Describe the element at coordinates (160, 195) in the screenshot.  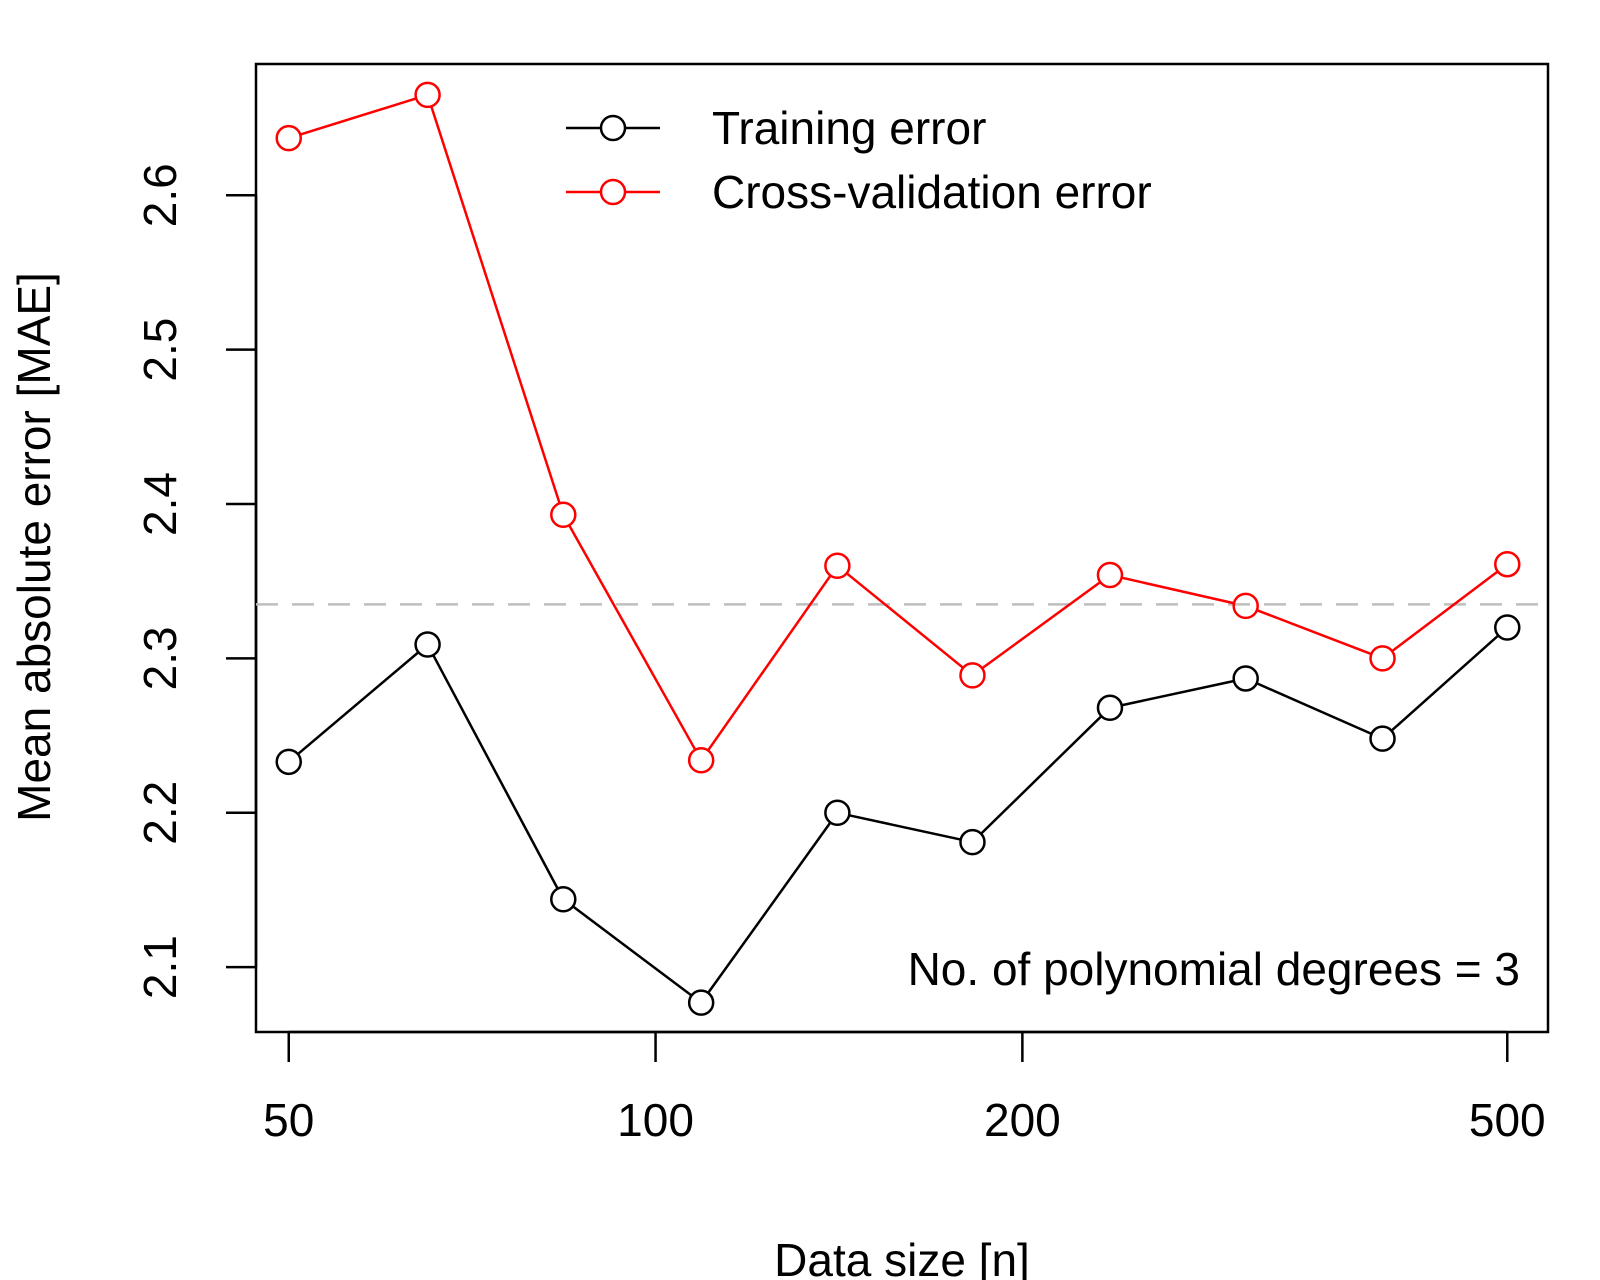
I see `y-tick-label: 2.6` at that location.